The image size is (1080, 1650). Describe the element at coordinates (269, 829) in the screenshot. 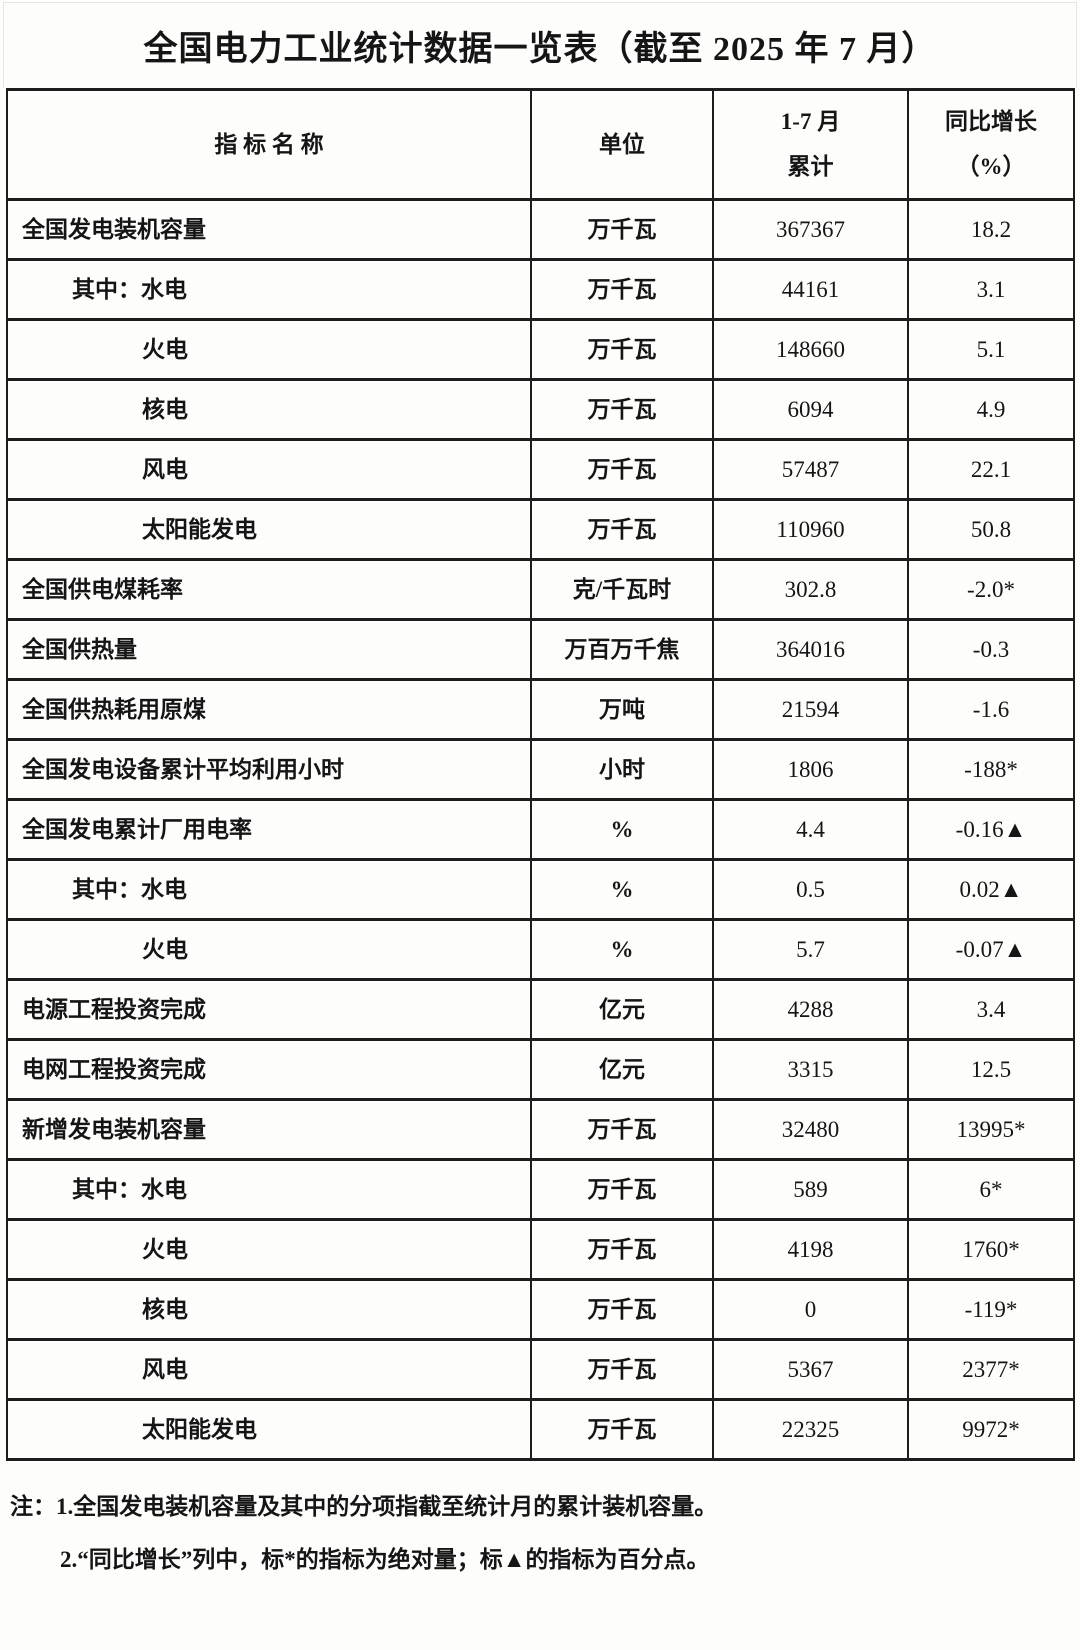

I see `indicator-cell: 全国发电累计厂用电率` at that location.